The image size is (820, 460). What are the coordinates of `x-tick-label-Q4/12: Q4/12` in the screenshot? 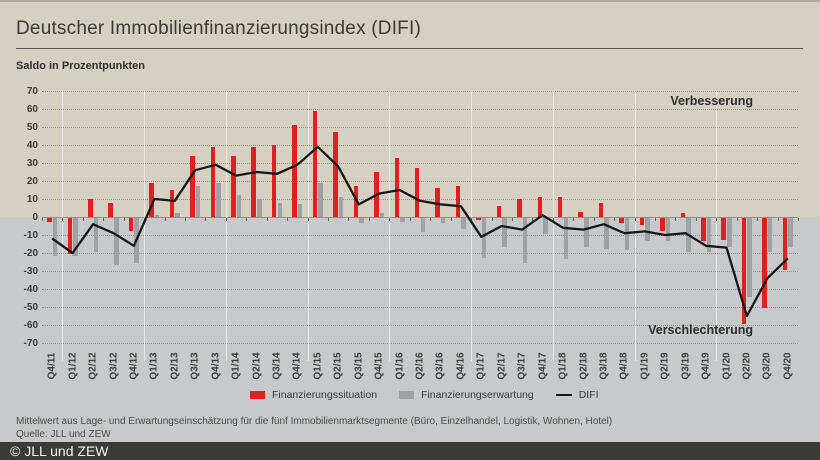 It's located at (134, 366).